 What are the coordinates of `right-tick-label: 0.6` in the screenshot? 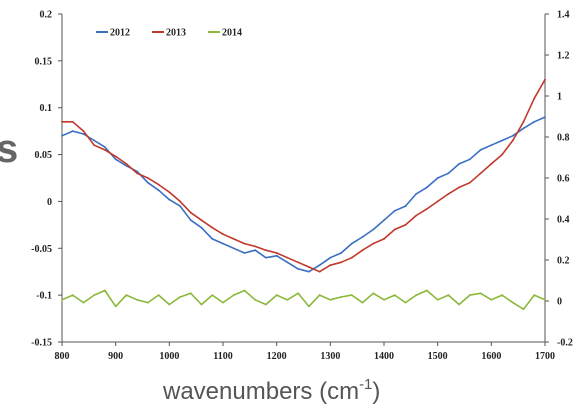 It's located at (563, 179).